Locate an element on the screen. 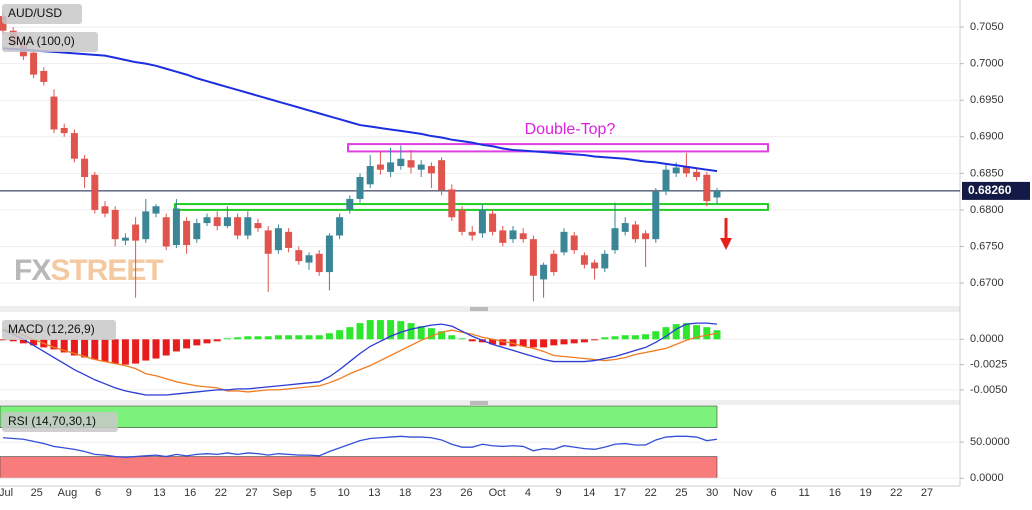 This screenshot has height=510, width=1032. y-tick-label: 0.6950 is located at coordinates (987, 100).